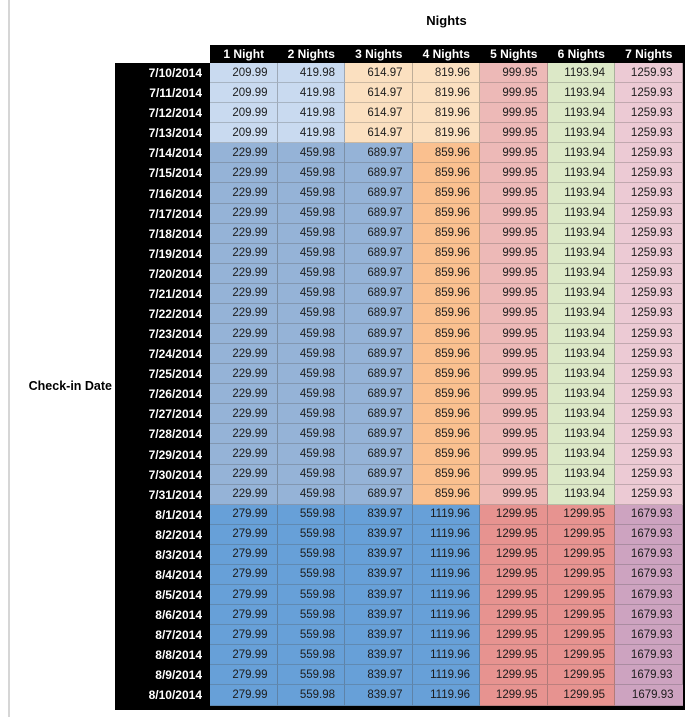 The image size is (688, 717). I want to click on row-header-date: 7/11/2014, so click(162, 93).